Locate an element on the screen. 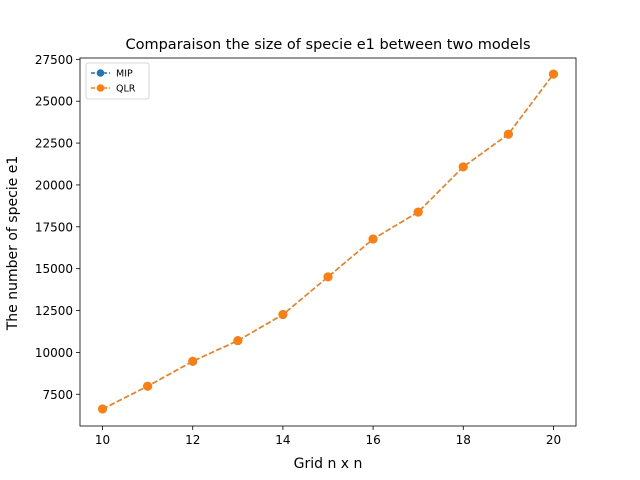 The width and height of the screenshot is (640, 480). x-tick-label: 10 is located at coordinates (102, 440).